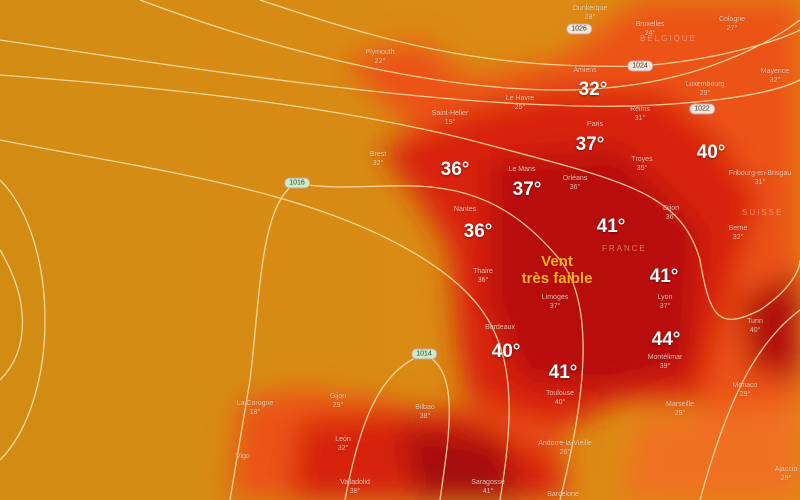 Image resolution: width=800 pixels, height=500 pixels. Describe the element at coordinates (378, 159) in the screenshot. I see `city-label: Brest 32°` at that location.